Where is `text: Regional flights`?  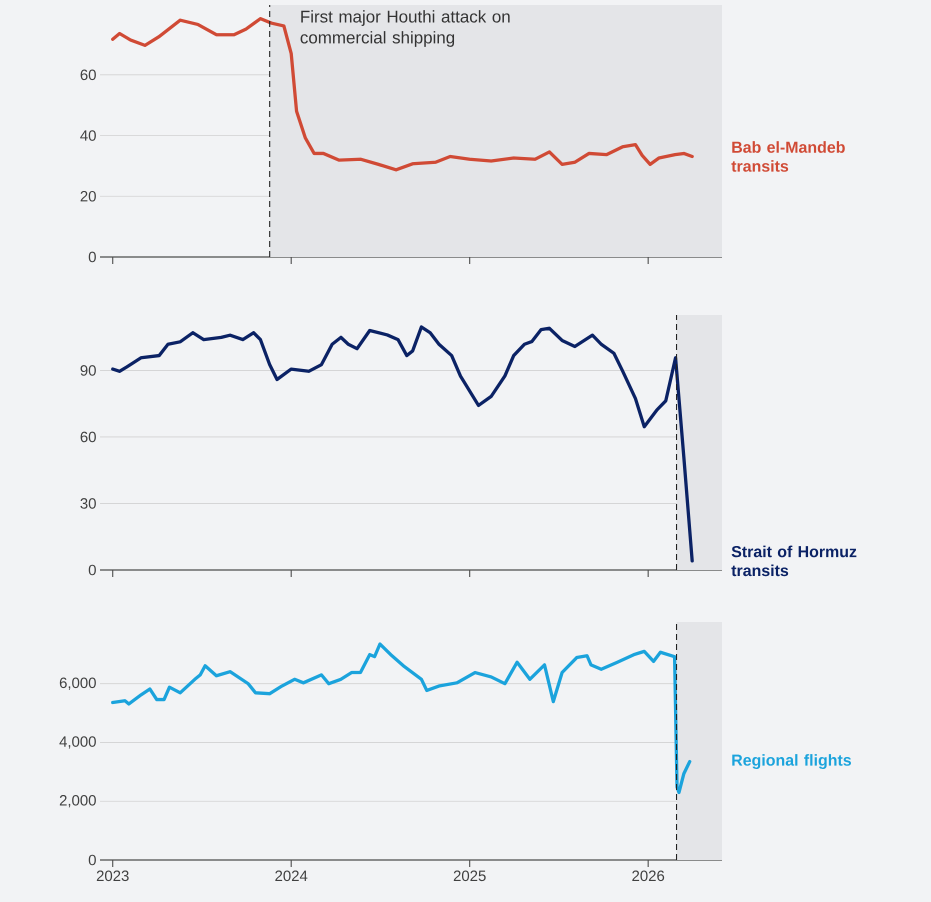
text: Regional flights is located at coordinates (791, 762).